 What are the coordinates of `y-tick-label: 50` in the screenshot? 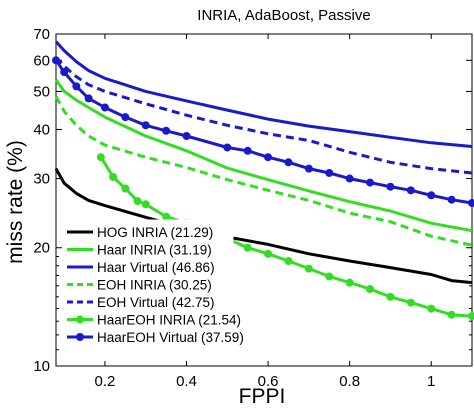 It's located at (41, 91).